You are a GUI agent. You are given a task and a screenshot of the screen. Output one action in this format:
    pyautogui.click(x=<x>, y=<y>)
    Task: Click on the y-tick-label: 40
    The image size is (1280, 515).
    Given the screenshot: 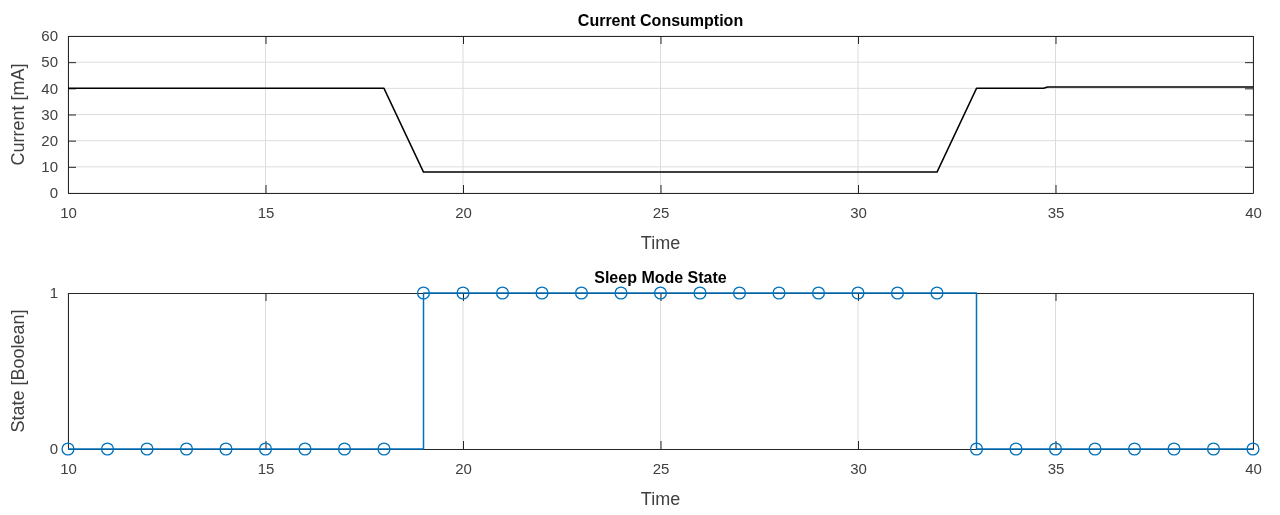 What is the action you would take?
    pyautogui.click(x=49, y=88)
    